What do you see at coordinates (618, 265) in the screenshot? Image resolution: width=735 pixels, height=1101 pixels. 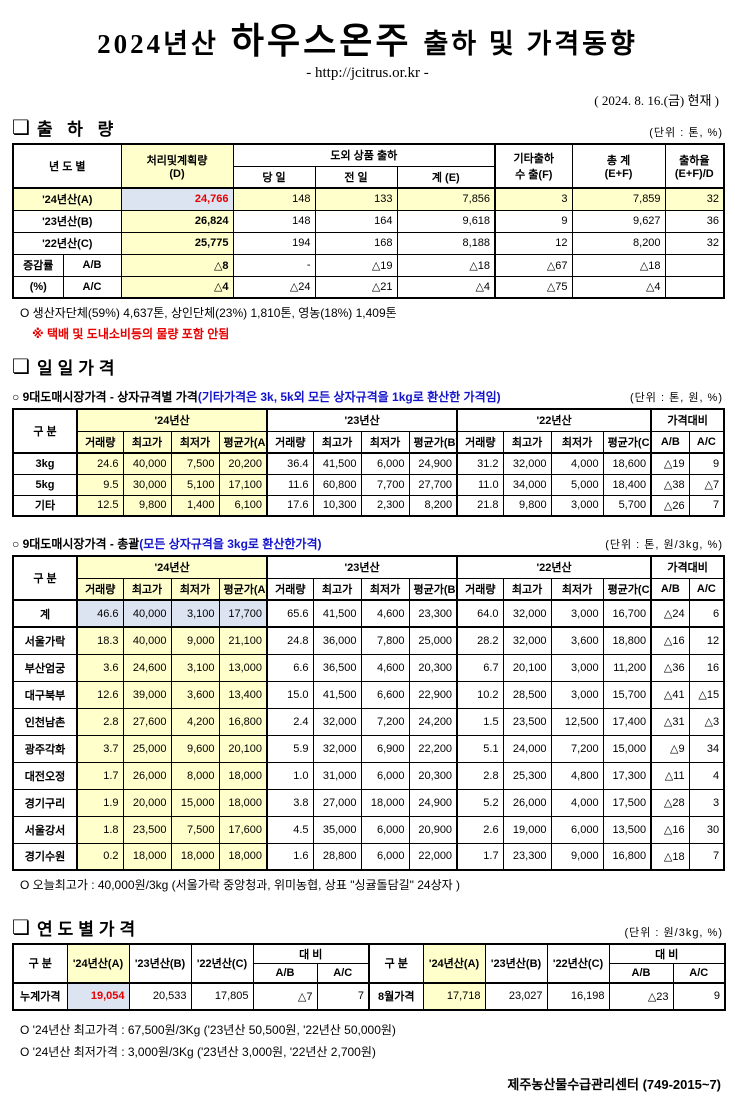 I see `cell-value: △18` at bounding box center [618, 265].